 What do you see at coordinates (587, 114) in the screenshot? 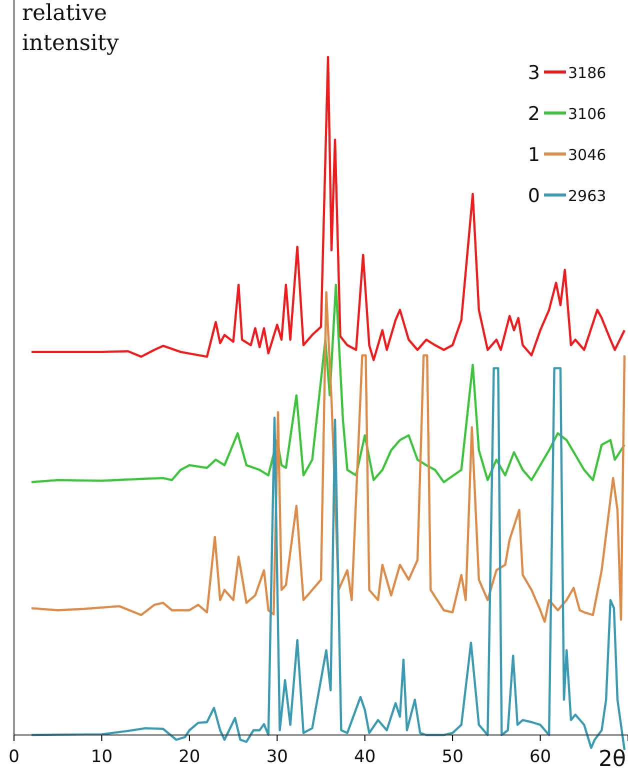
I see `legend-label: 3106` at bounding box center [587, 114].